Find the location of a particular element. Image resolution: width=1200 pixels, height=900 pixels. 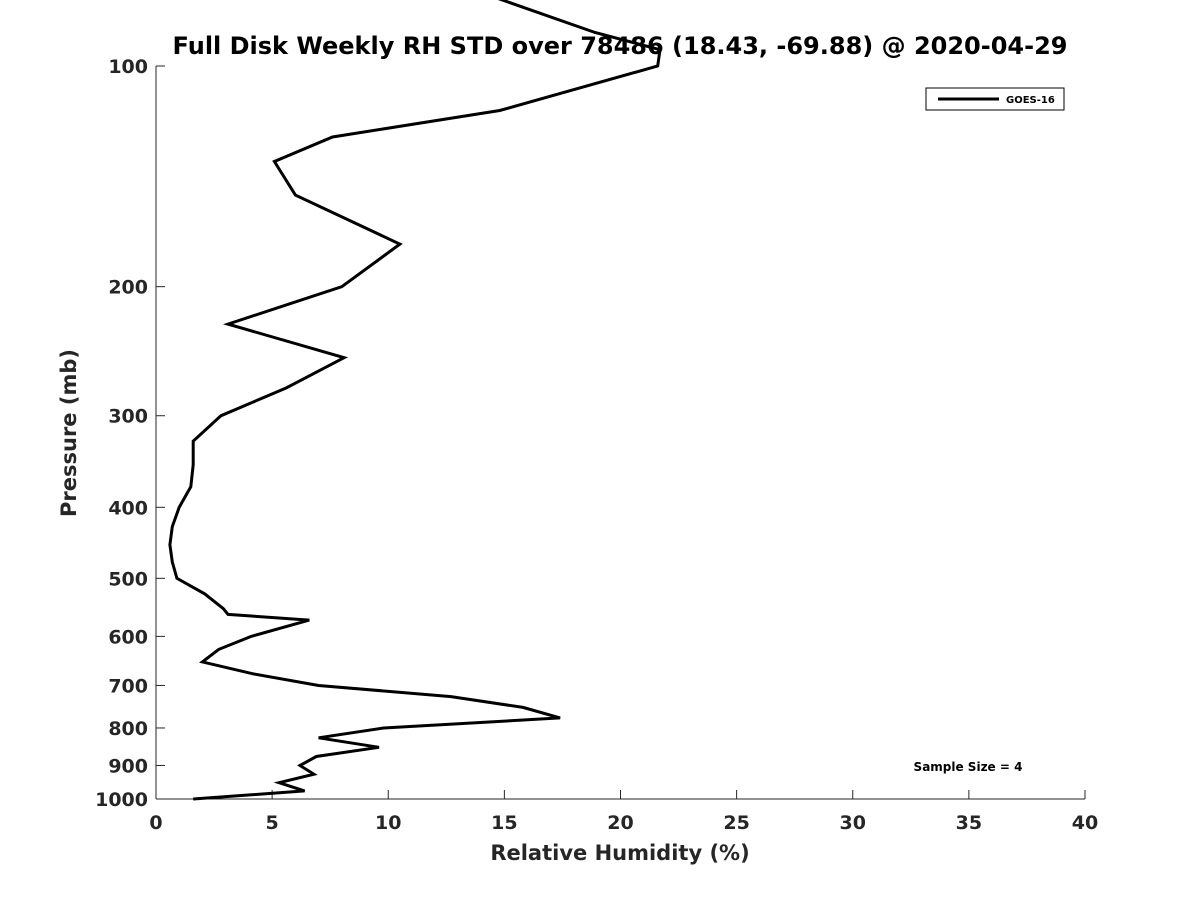

x-tick-label: 30 is located at coordinates (853, 823).